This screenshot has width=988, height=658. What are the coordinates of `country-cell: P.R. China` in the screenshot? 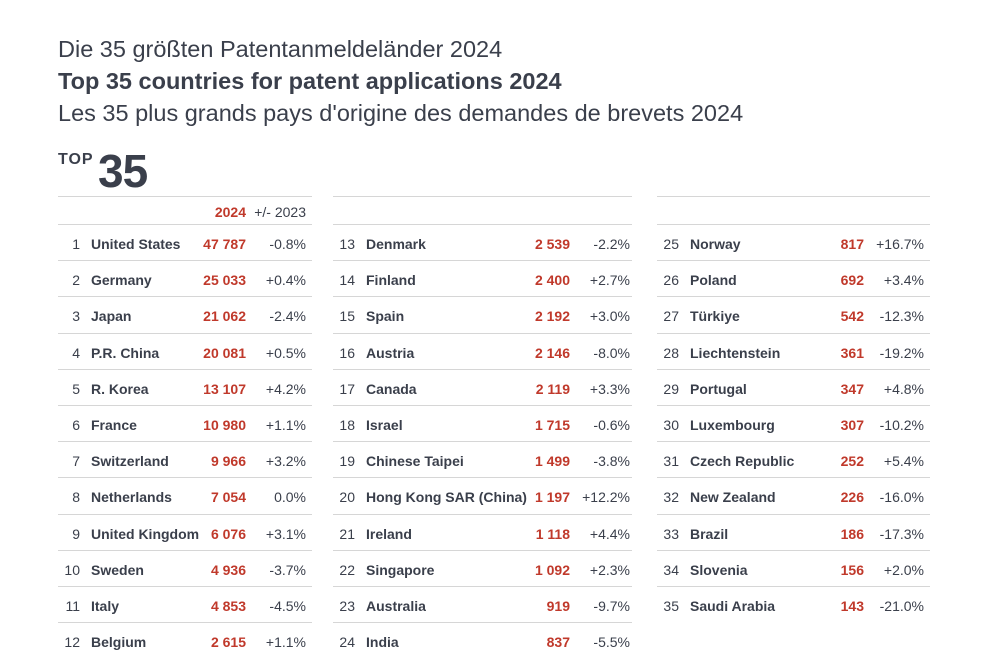 It's located at (125, 352).